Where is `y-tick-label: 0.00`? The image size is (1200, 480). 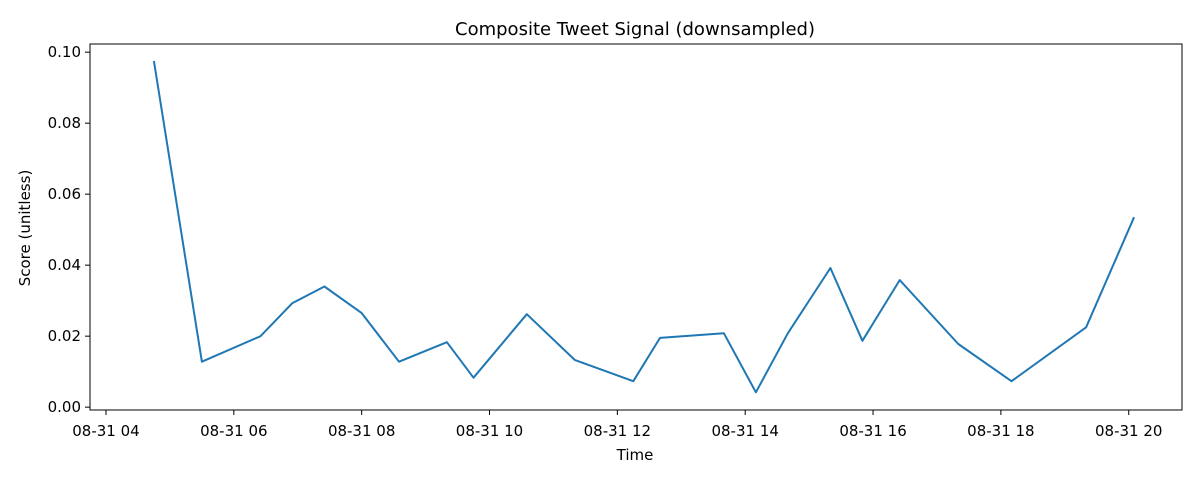
y-tick-label: 0.00 is located at coordinates (64, 407).